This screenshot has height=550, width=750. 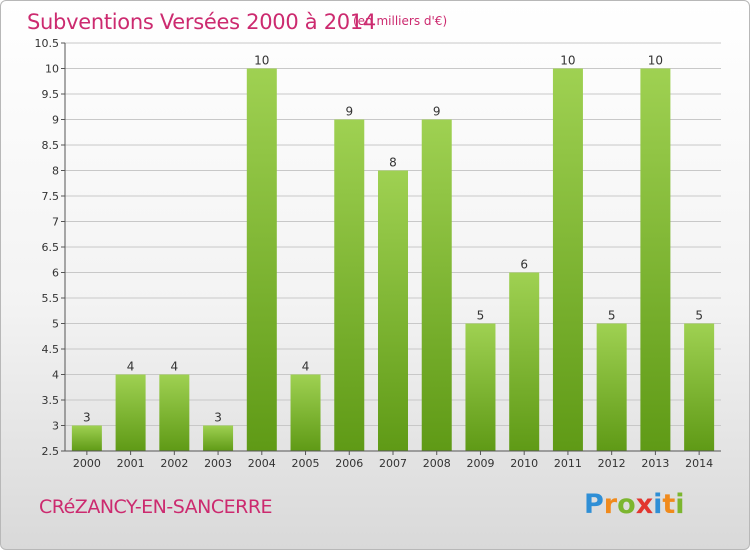 What do you see at coordinates (51, 247) in the screenshot?
I see `y-tick-label: 6.5` at bounding box center [51, 247].